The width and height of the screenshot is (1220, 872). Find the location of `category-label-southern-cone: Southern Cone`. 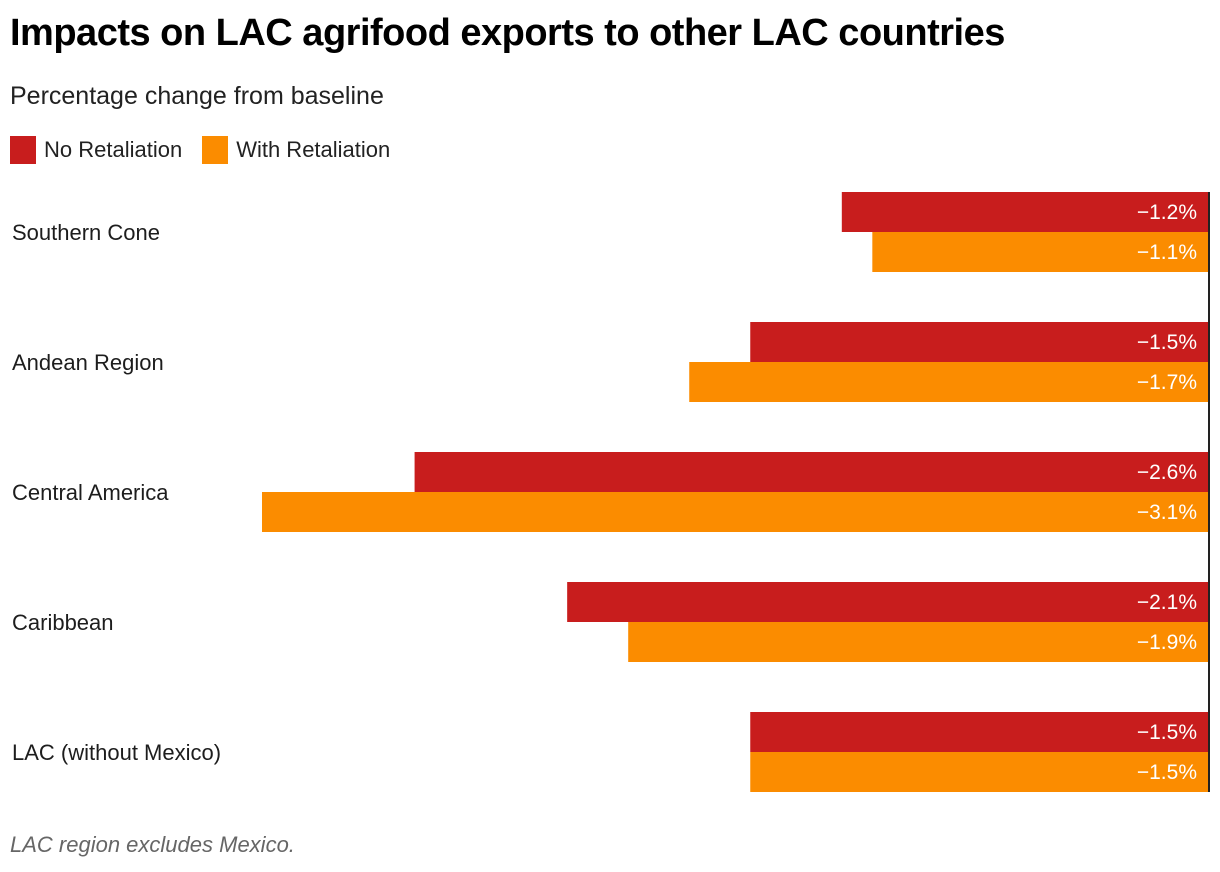

category-label-southern-cone: Southern Cone is located at coordinates (86, 232).